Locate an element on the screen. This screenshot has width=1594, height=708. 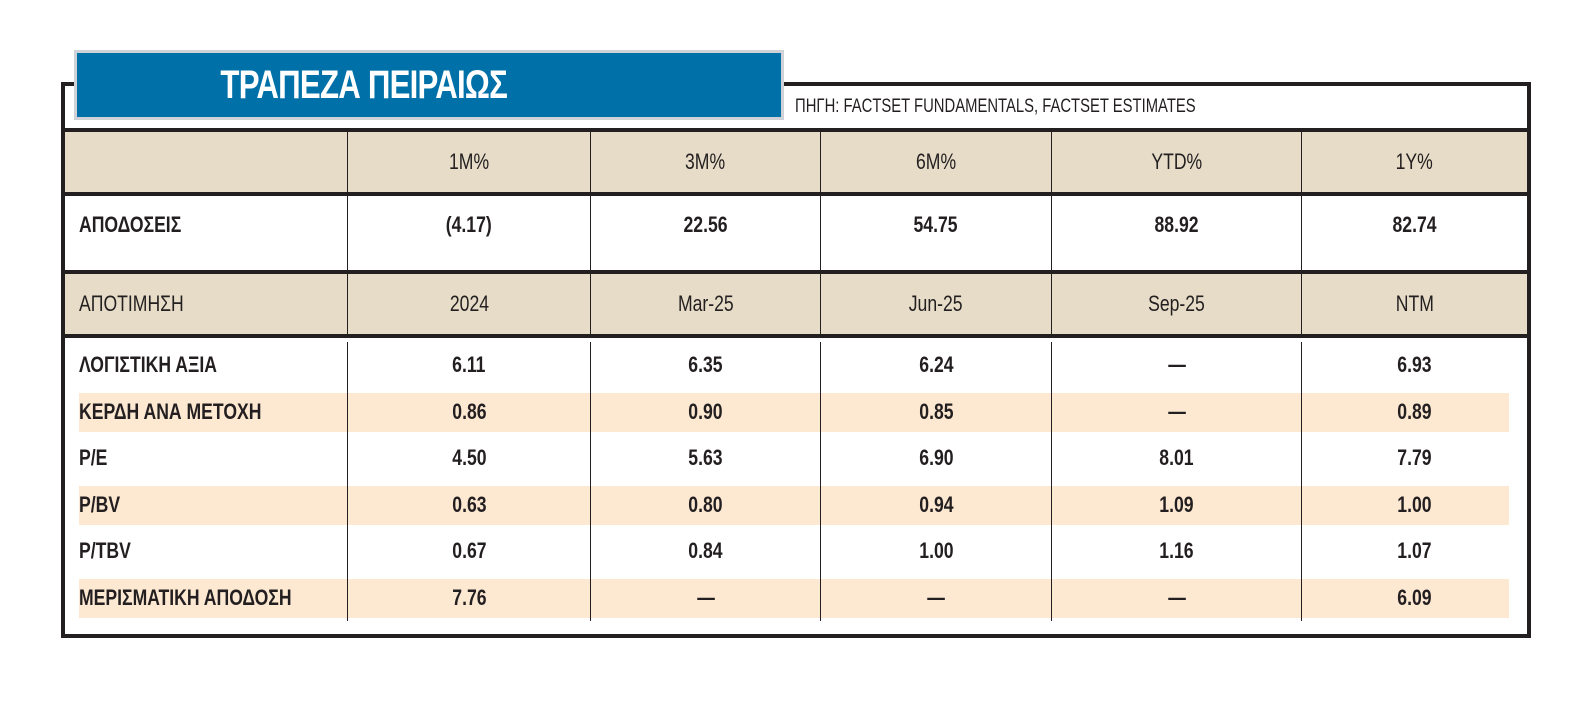
table-cell: 1.09 is located at coordinates (1176, 504).